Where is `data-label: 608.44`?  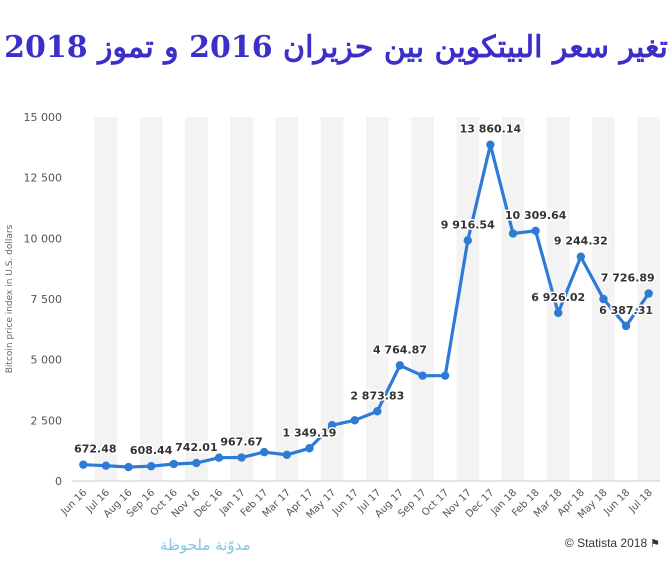 data-label: 608.44 is located at coordinates (151, 450).